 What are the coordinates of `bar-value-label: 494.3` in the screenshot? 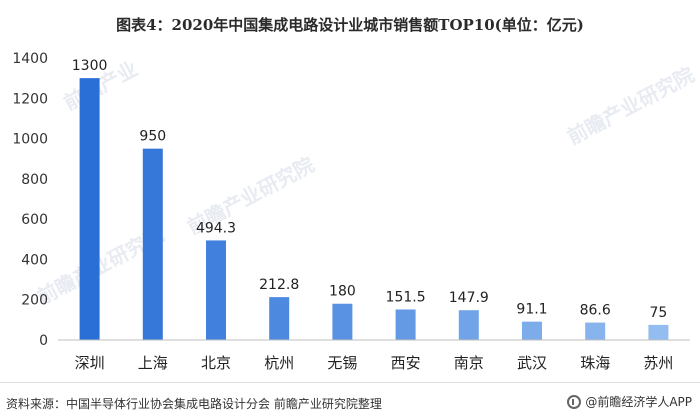 It's located at (216, 228).